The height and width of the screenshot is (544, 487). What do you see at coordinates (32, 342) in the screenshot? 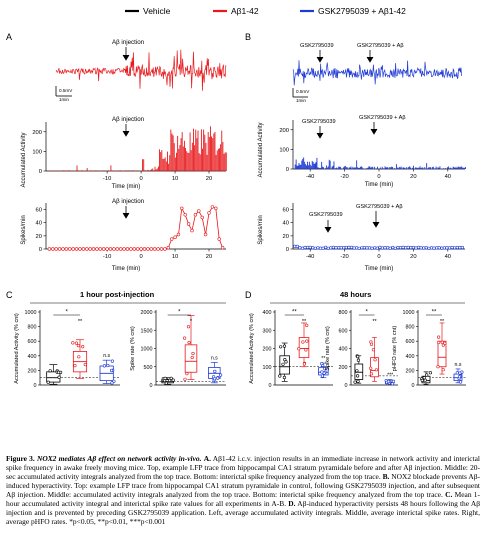
I see `ytick-label: 600` at bounding box center [32, 342].